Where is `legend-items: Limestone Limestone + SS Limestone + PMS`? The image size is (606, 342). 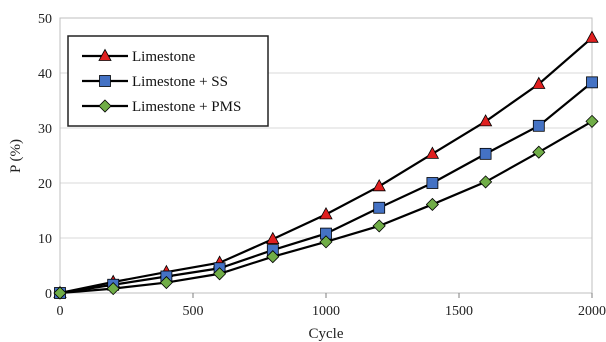
legend-items: Limestone Limestone + SS Limestone + PMS is located at coordinates (161, 81).